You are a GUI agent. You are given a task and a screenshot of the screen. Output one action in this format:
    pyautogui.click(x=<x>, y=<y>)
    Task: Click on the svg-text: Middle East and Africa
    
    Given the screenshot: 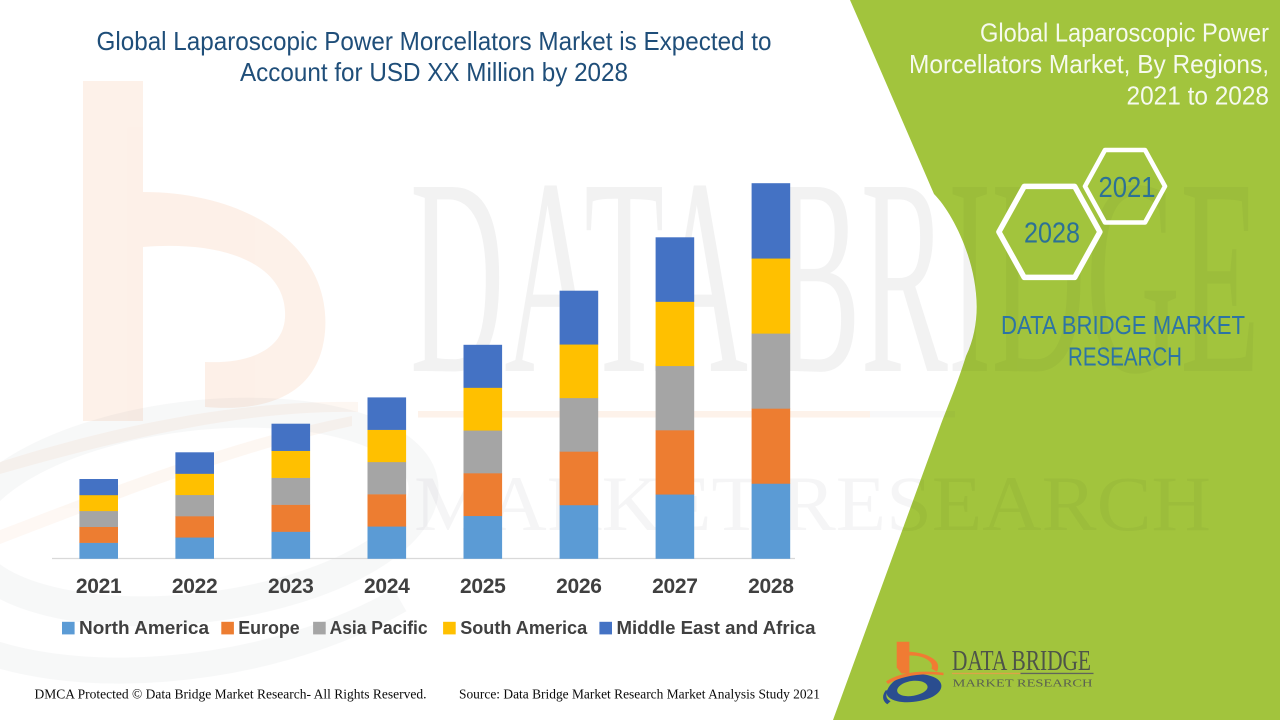 What is the action you would take?
    pyautogui.click(x=717, y=627)
    